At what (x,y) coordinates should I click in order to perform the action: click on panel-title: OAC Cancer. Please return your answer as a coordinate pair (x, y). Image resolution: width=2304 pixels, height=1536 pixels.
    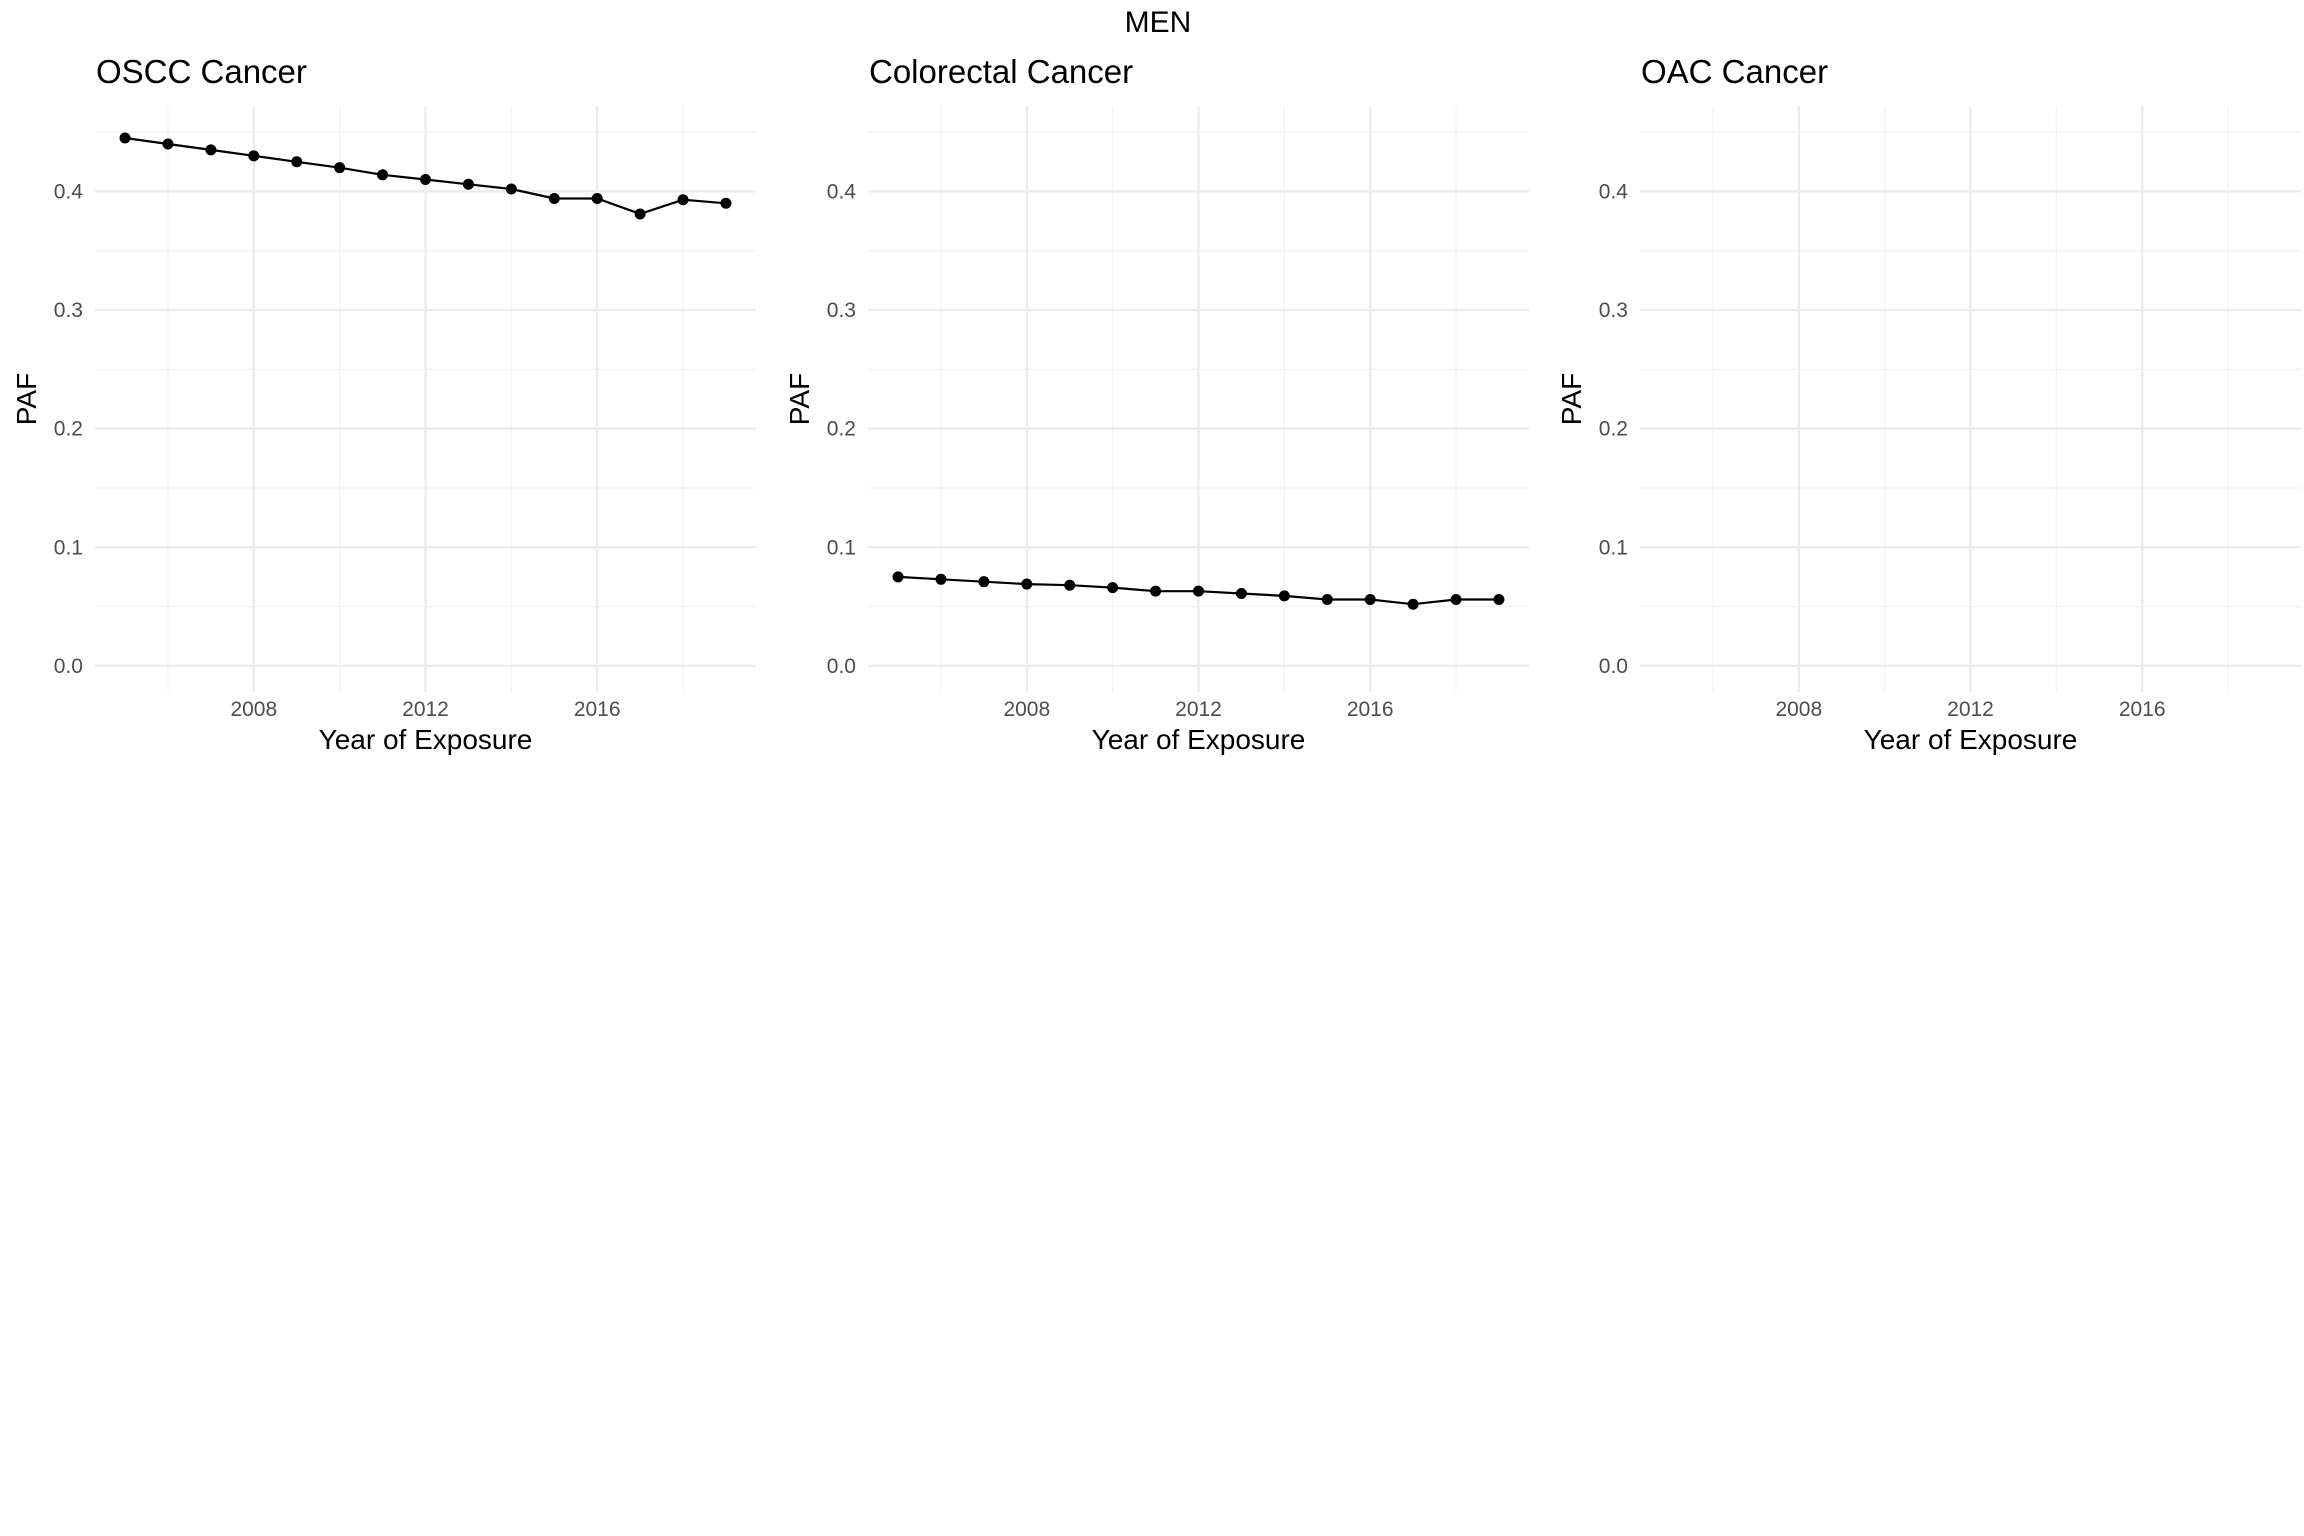
    Looking at the image, I should click on (1734, 71).